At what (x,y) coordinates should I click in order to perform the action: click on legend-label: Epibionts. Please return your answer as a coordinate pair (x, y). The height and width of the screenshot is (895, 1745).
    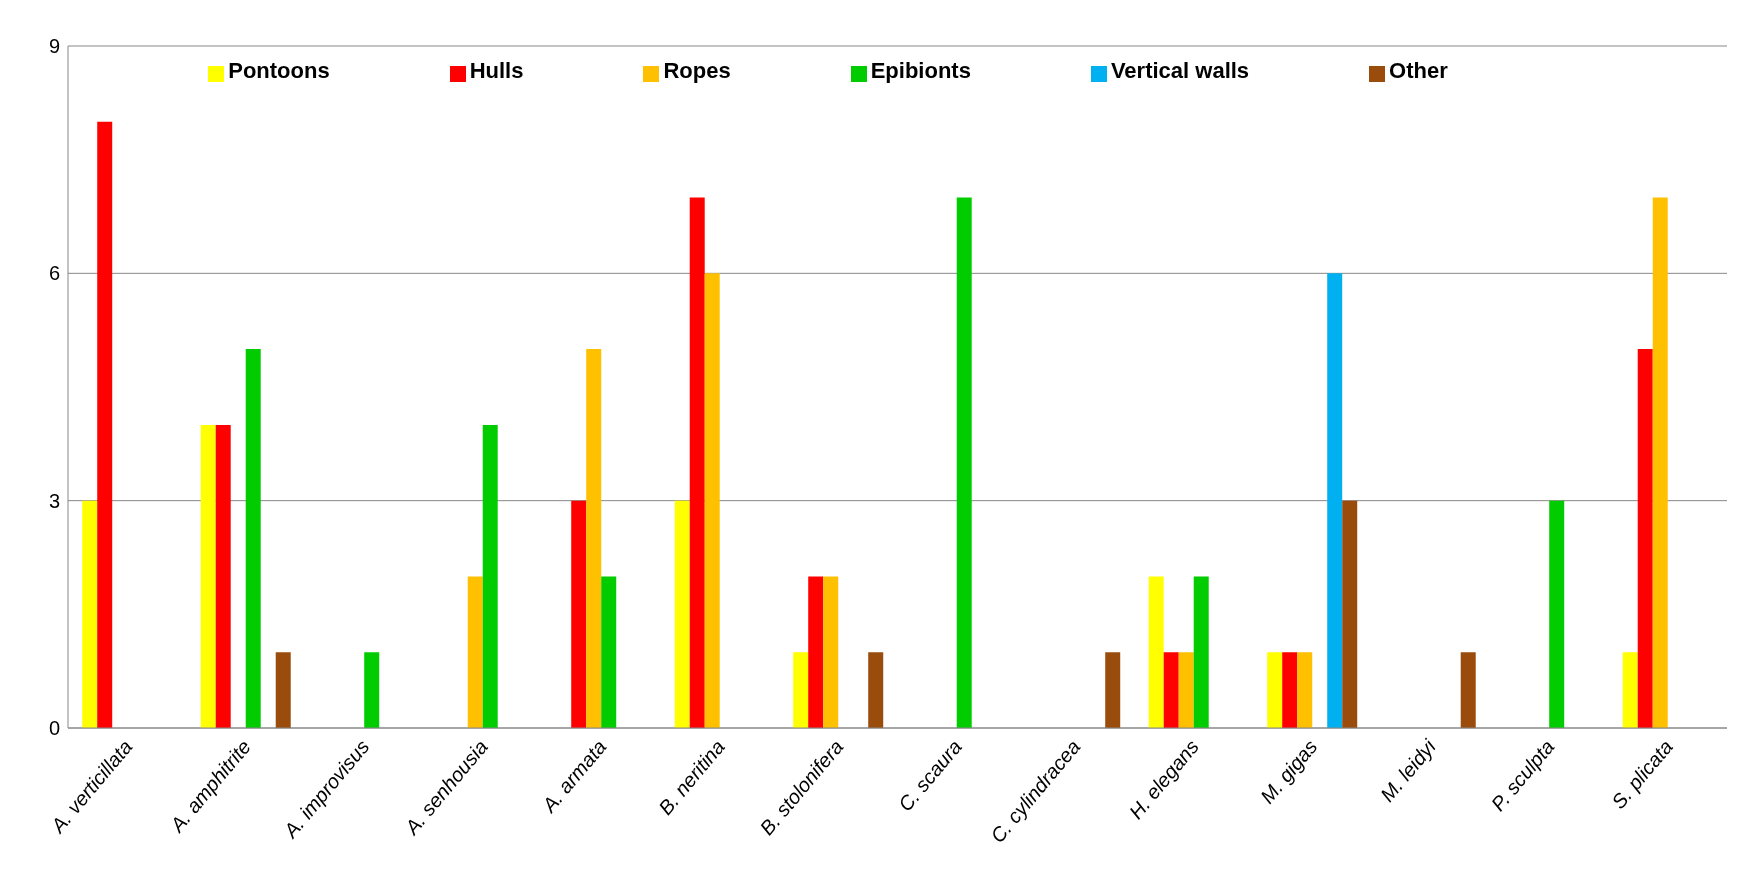
    Looking at the image, I should click on (920, 70).